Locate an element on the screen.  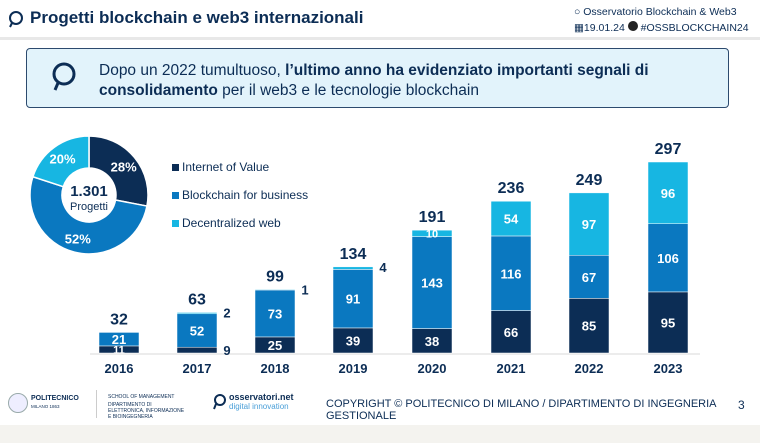
legend-label: Decentralized web is located at coordinates (231, 223).